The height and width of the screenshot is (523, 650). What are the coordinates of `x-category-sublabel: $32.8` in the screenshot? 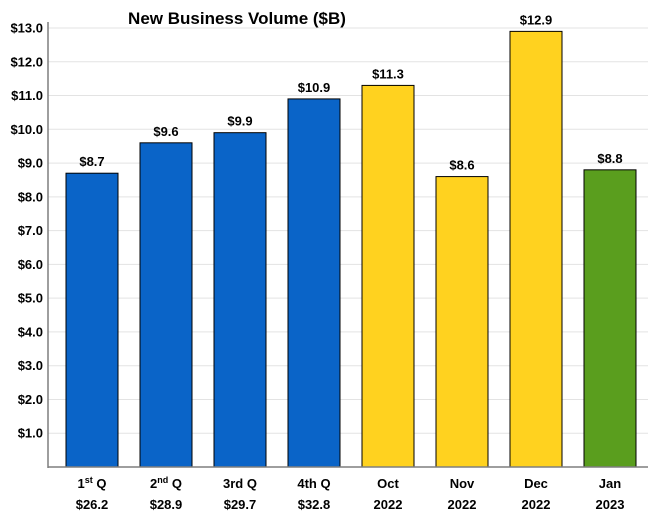 It's located at (314, 504).